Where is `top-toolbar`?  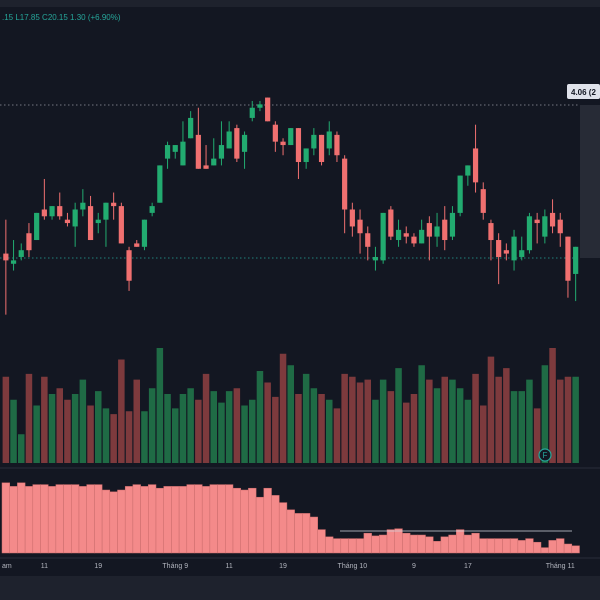
top-toolbar is located at coordinates (300, 3).